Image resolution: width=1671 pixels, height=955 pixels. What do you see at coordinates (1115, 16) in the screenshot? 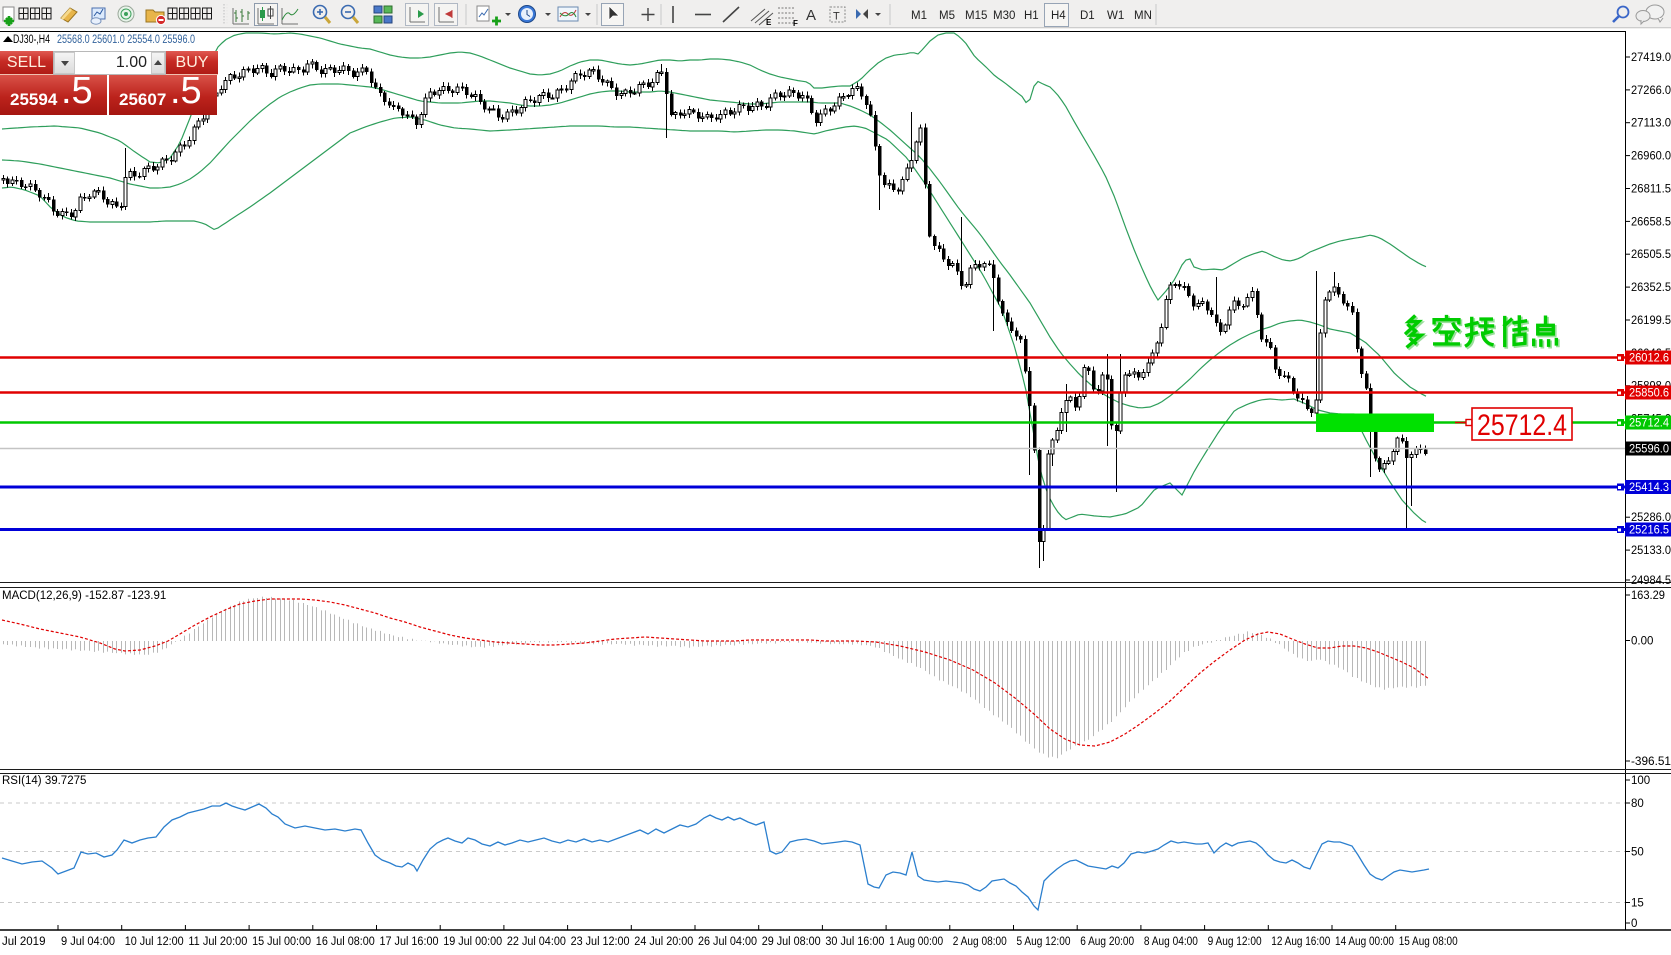
I see `svg-text: W1` at bounding box center [1115, 16].